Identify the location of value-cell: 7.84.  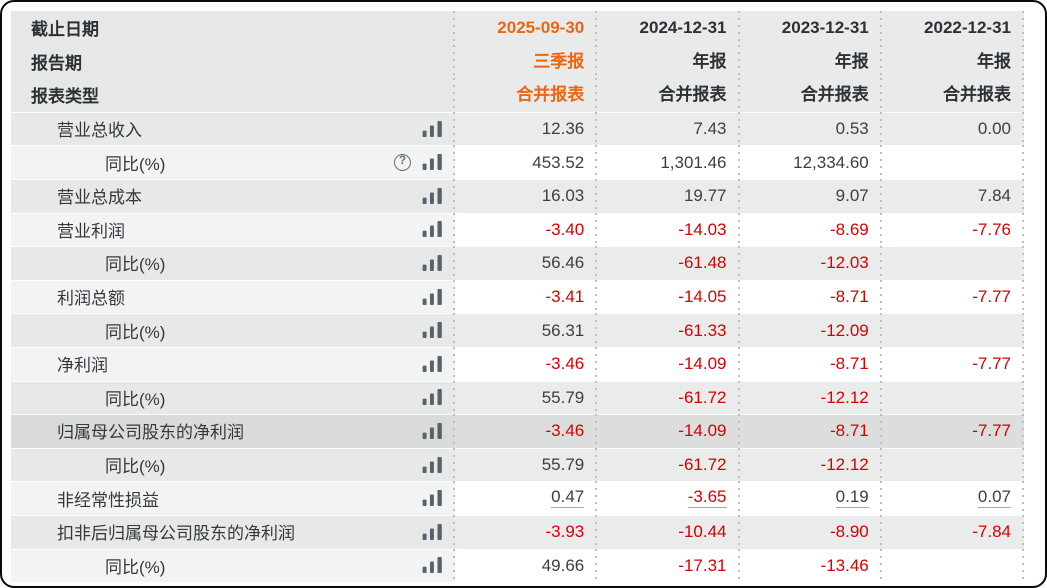
(953, 195).